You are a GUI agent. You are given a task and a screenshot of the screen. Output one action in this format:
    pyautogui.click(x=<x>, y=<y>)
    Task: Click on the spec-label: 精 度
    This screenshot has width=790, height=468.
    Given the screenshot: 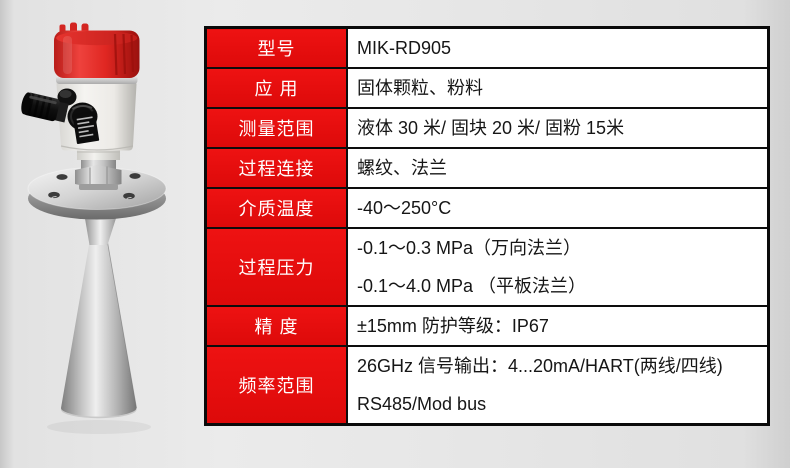 What is the action you would take?
    pyautogui.click(x=276, y=326)
    